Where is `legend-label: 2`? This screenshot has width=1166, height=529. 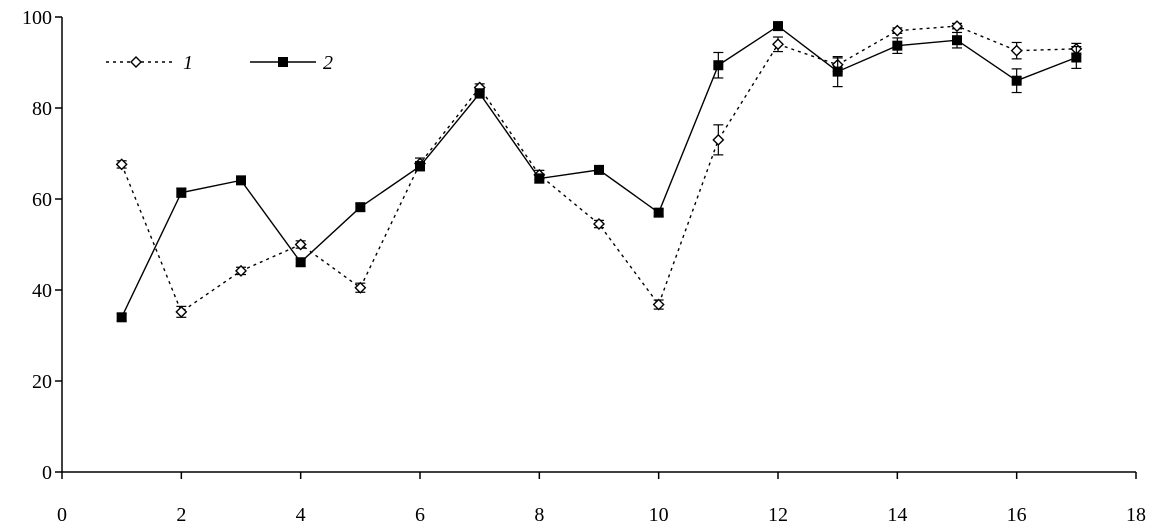
legend-label: 2 is located at coordinates (328, 63).